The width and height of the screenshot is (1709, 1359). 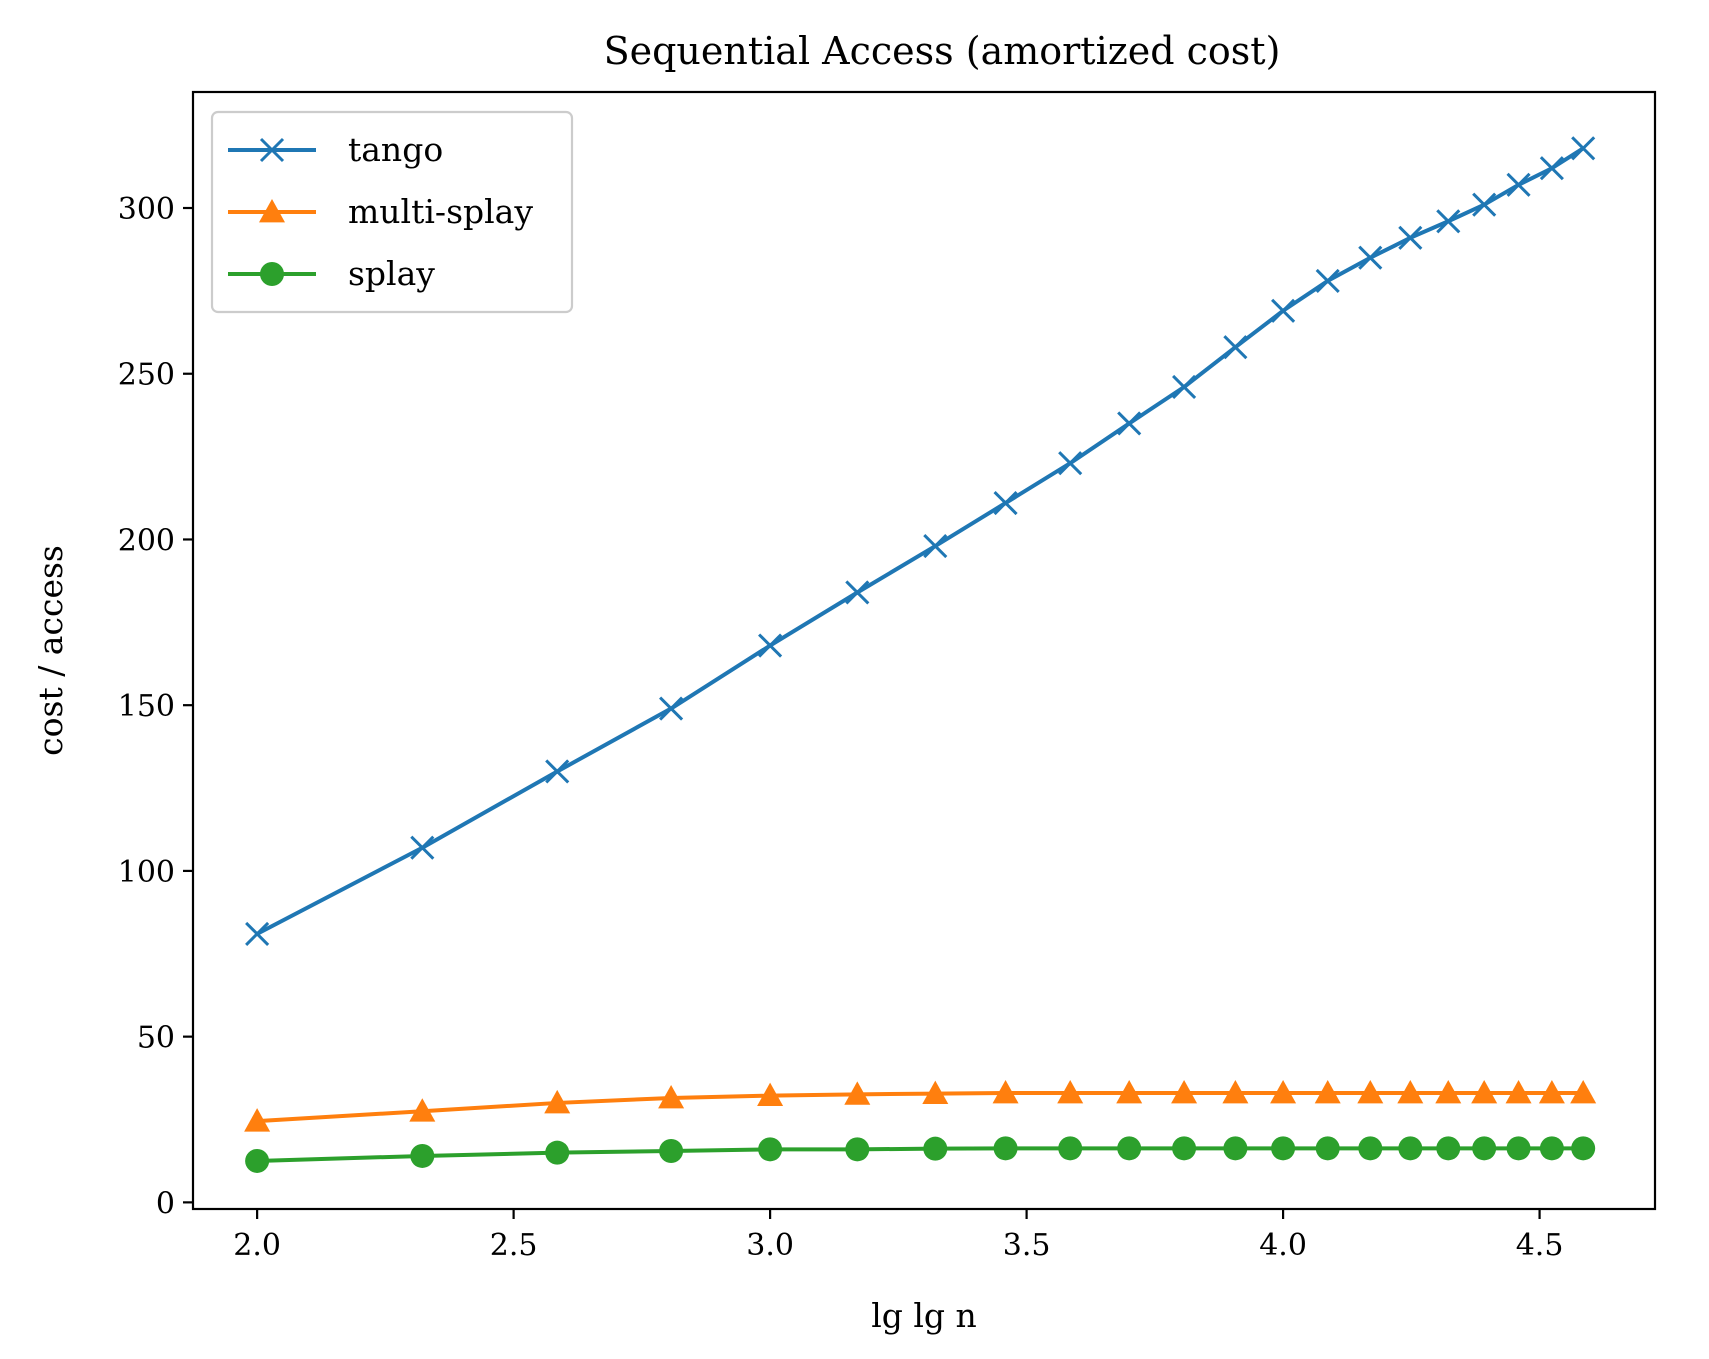 I want to click on x-tick-label: 3.5, so click(x=1027, y=1245).